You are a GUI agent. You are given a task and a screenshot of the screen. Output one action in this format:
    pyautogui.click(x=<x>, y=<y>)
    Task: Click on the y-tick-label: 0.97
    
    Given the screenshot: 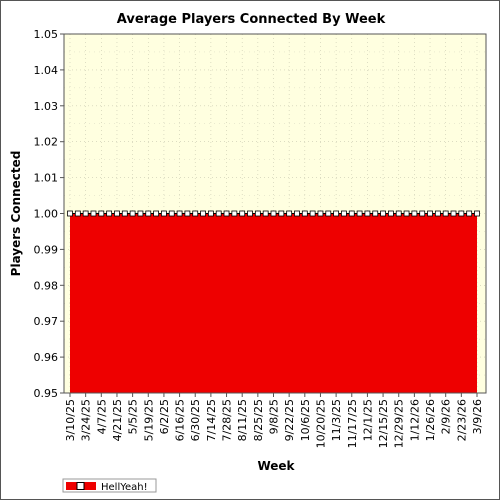 What is the action you would take?
    pyautogui.click(x=46, y=321)
    